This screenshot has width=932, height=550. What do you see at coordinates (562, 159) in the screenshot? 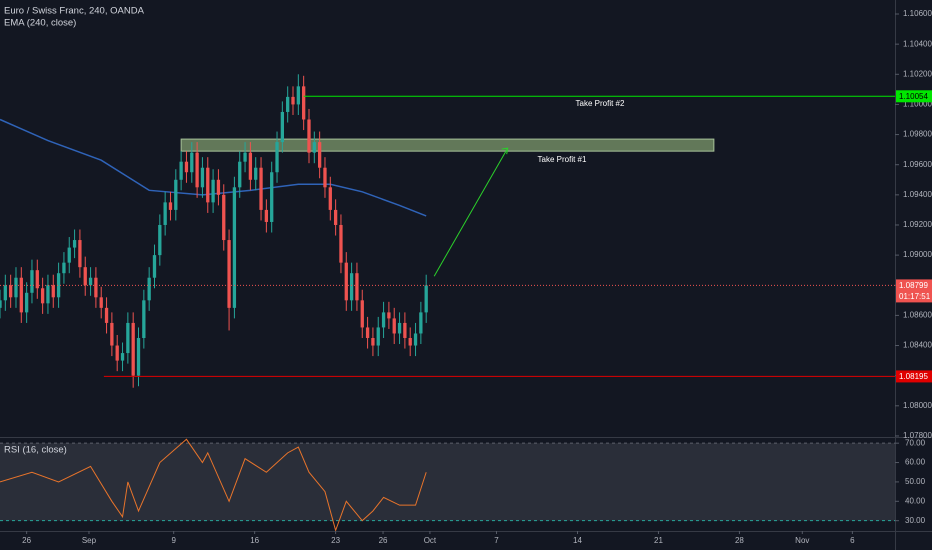
I see `annotation: Take Profit #1` at bounding box center [562, 159].